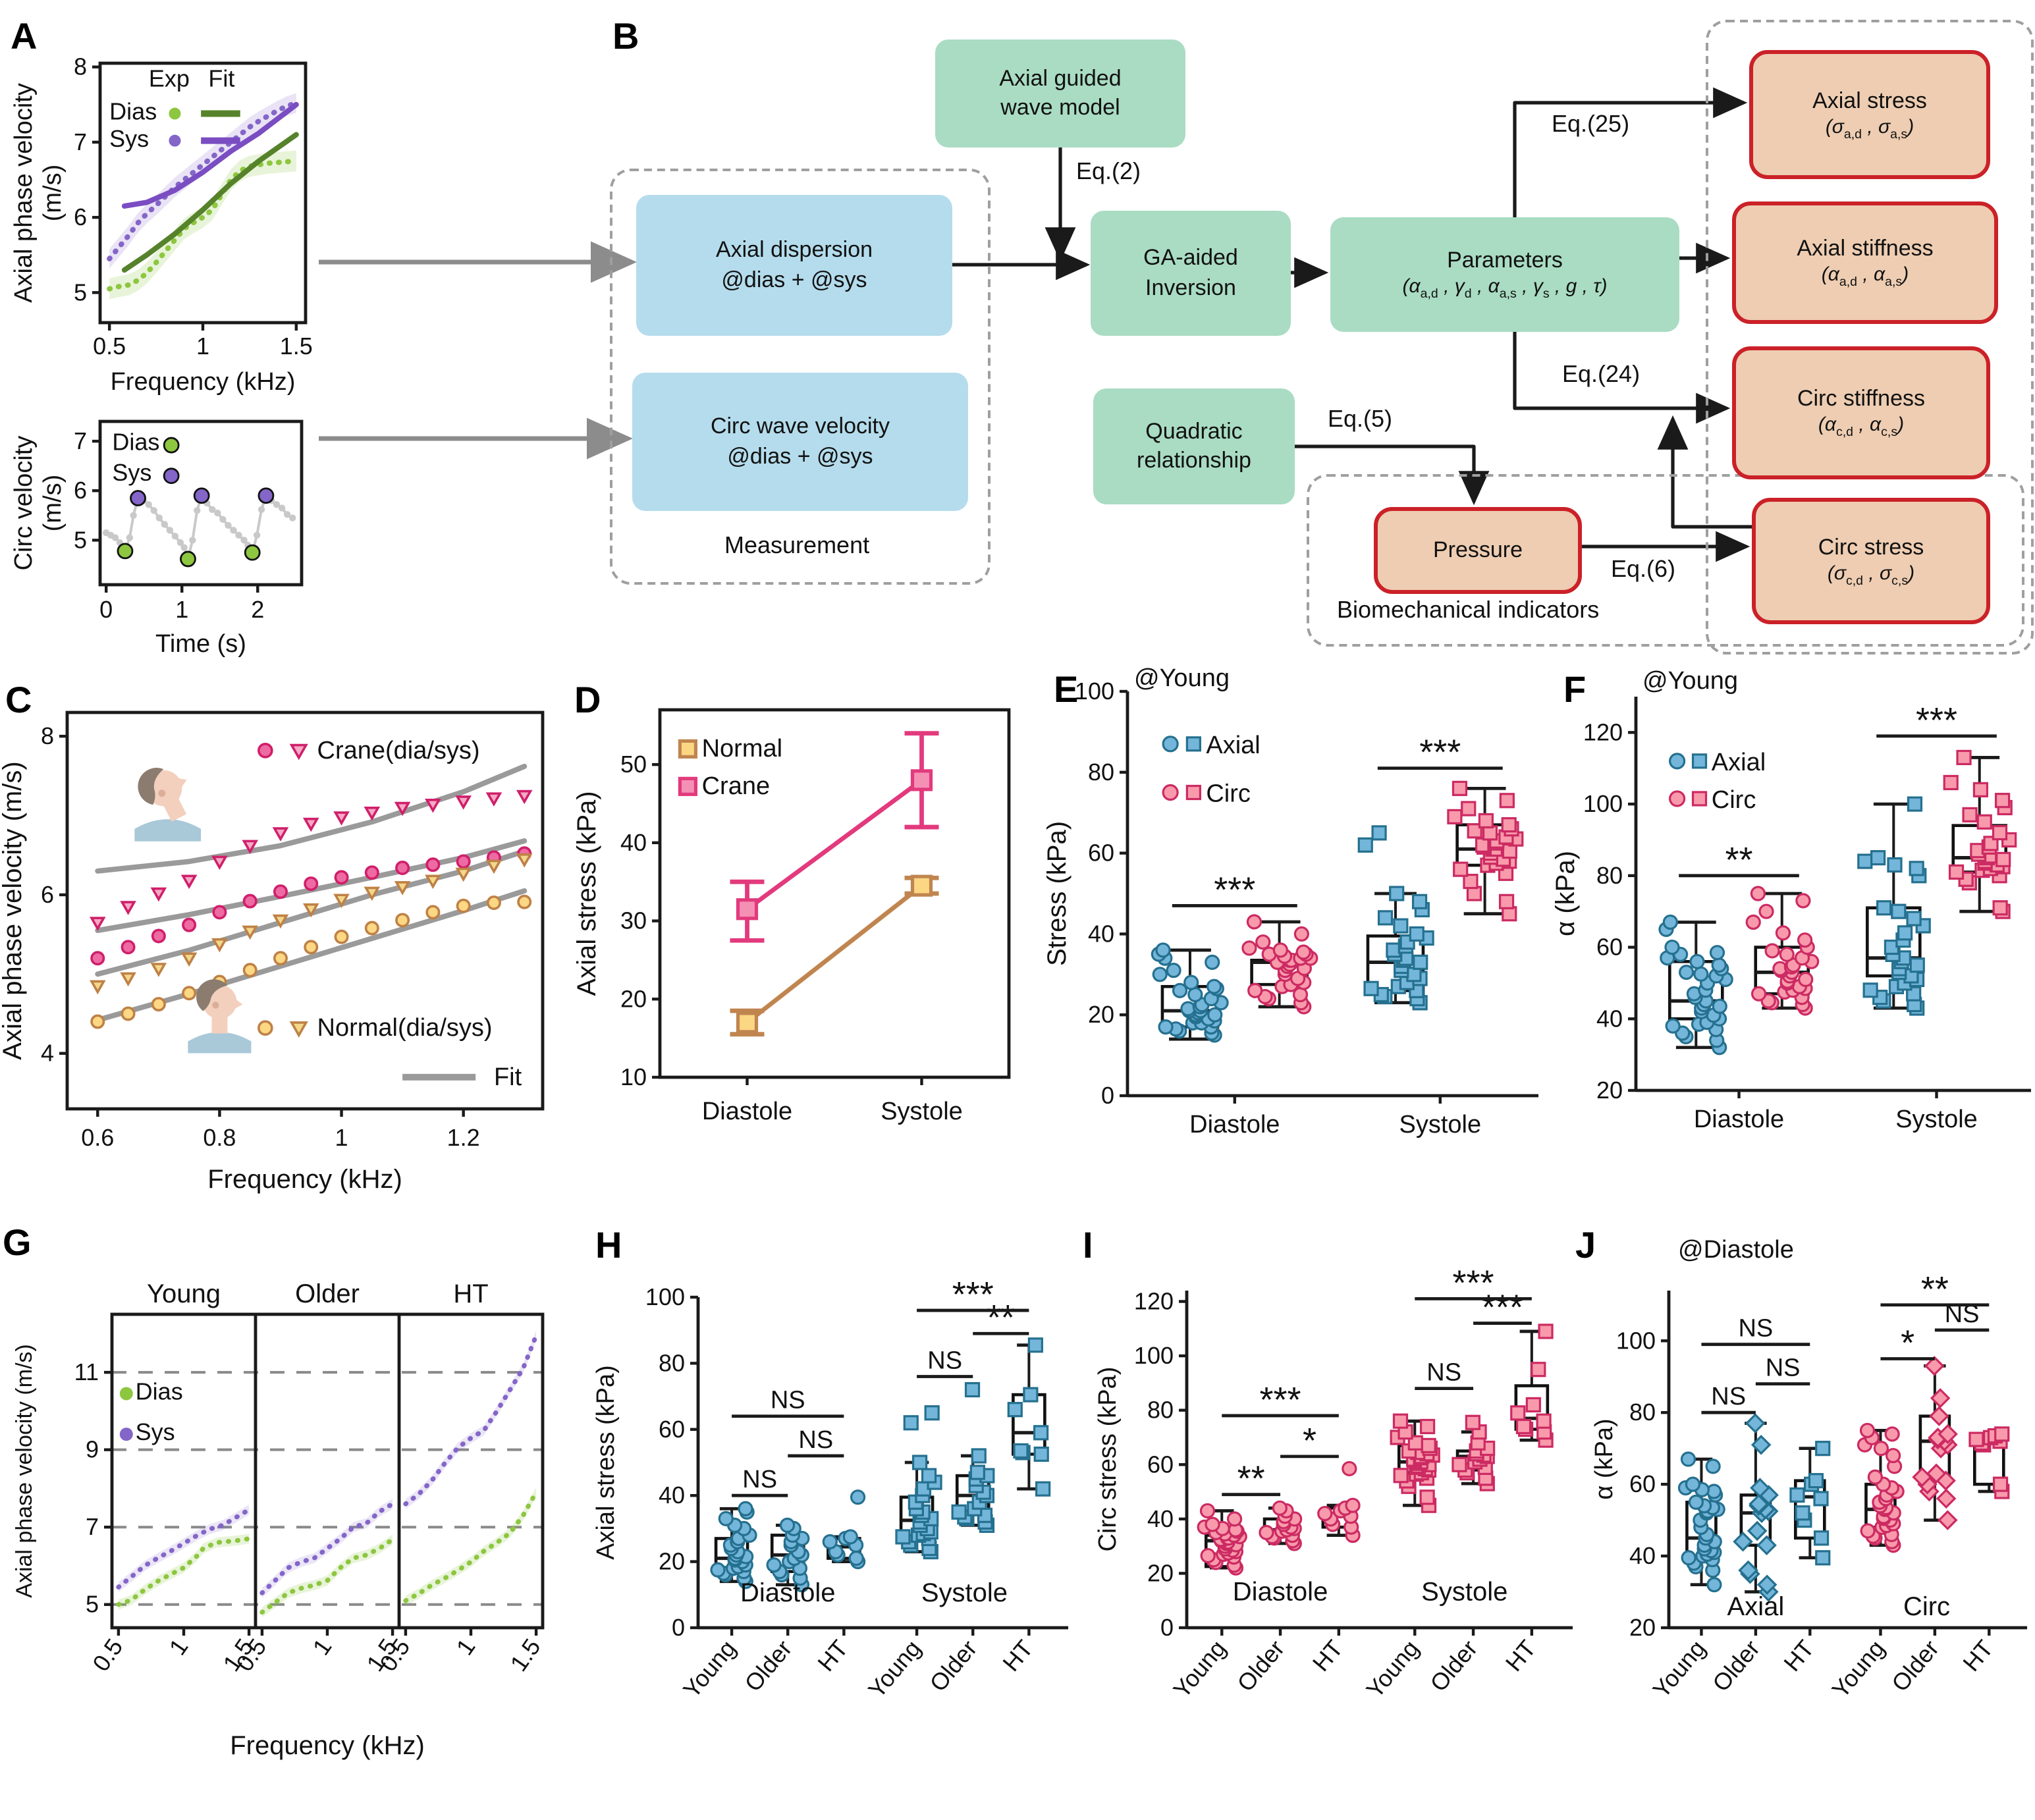 The width and height of the screenshot is (2035, 1820). I want to click on eq-6: Eq.(6), so click(1644, 569).